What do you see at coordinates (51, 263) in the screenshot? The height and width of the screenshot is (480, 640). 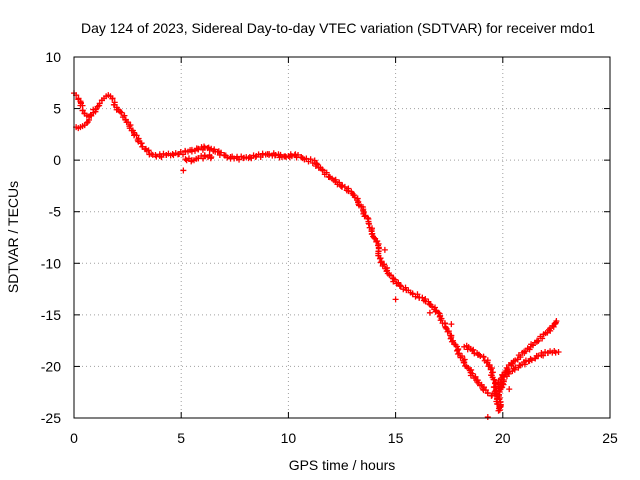 I see `y-tick-label: -10` at bounding box center [51, 263].